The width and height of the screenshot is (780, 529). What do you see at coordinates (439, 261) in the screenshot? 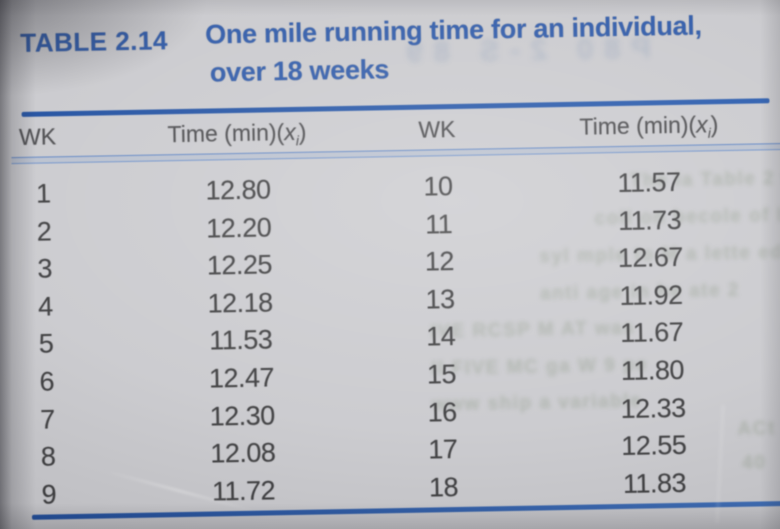
I see `week-cell: 12` at bounding box center [439, 261].